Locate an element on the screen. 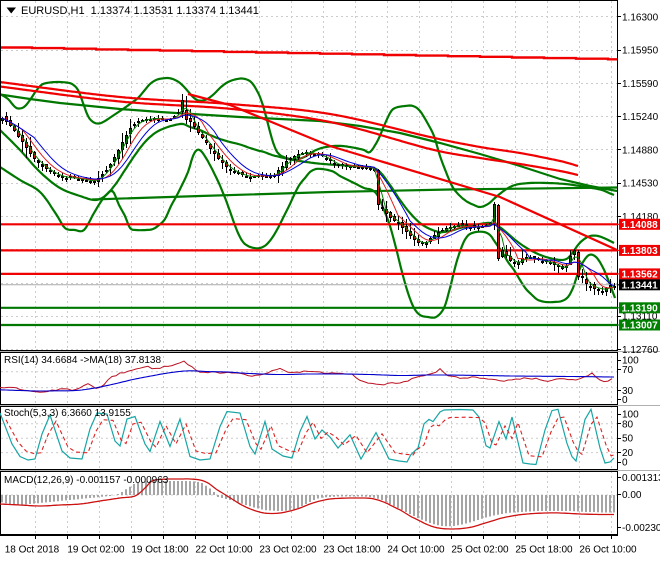 The image size is (660, 565). svg-text: 0.00 is located at coordinates (632, 495).